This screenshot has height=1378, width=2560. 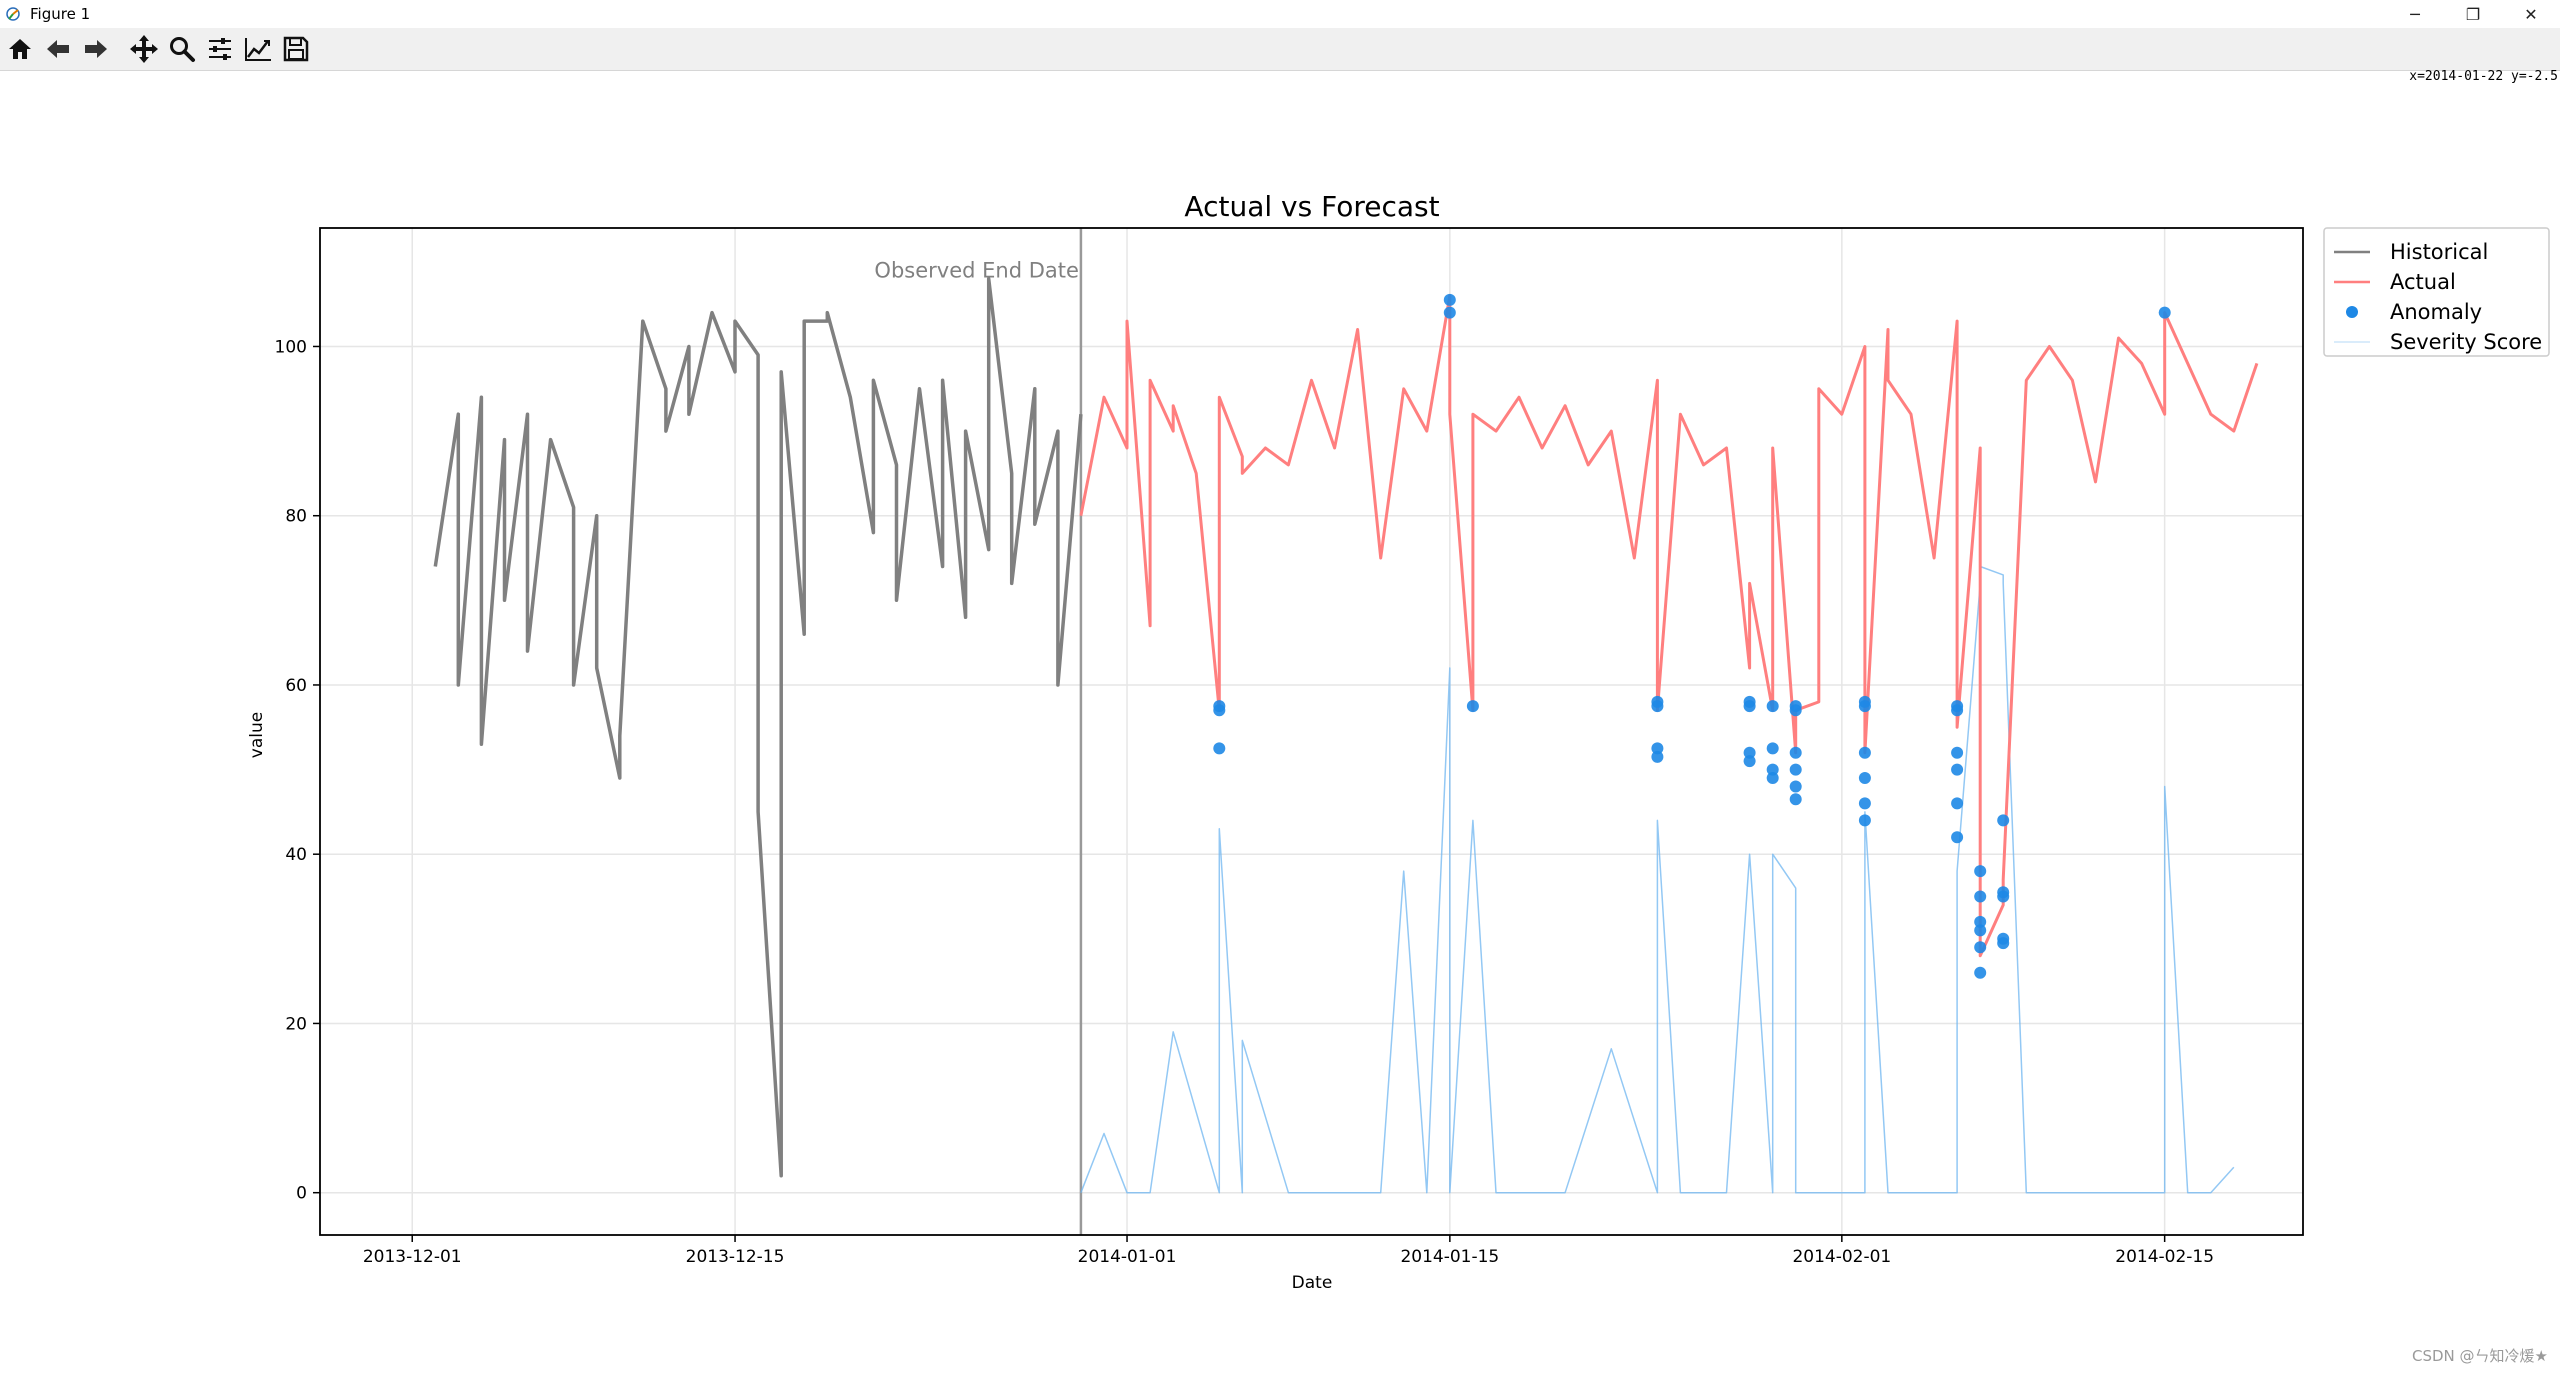 What do you see at coordinates (2352, 312) in the screenshot?
I see `legend-anomaly-marker` at bounding box center [2352, 312].